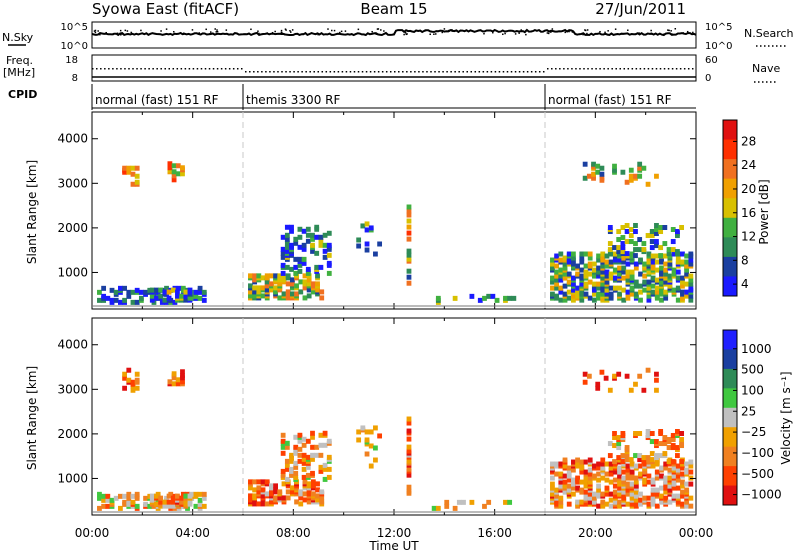  Describe the element at coordinates (730, 398) in the screenshot. I see `velocity-colorbar-swatch` at that location.